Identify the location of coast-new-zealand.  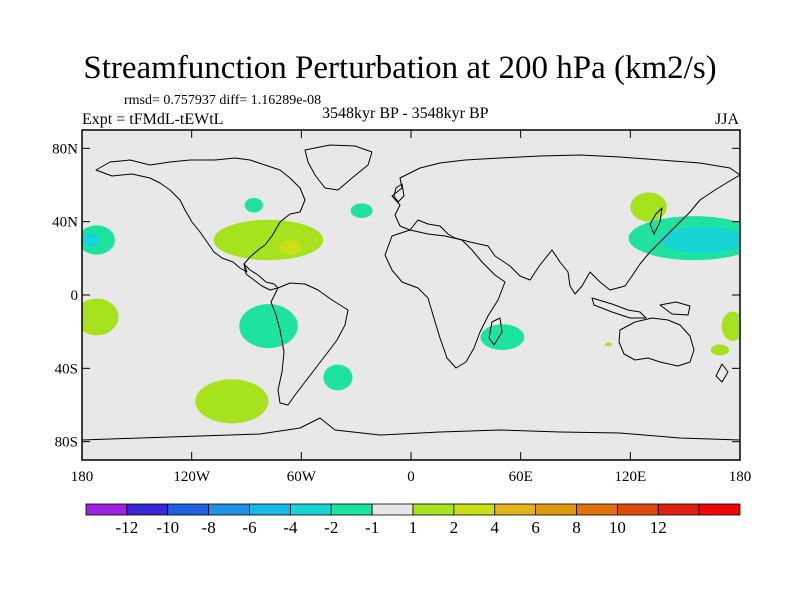
(722, 373).